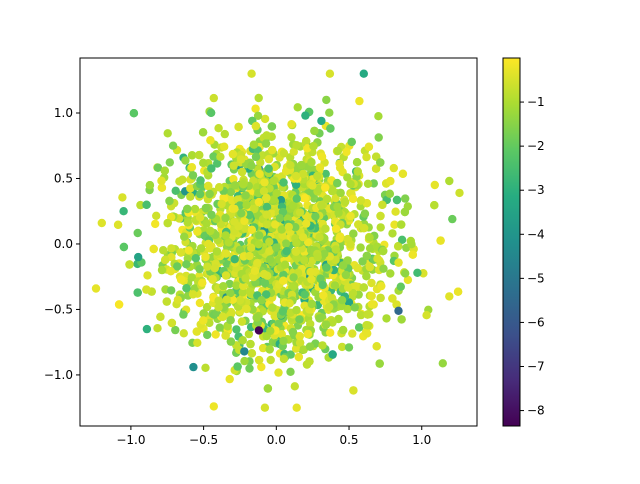  I want to click on y-tick-label: −1.0, so click(58, 375).